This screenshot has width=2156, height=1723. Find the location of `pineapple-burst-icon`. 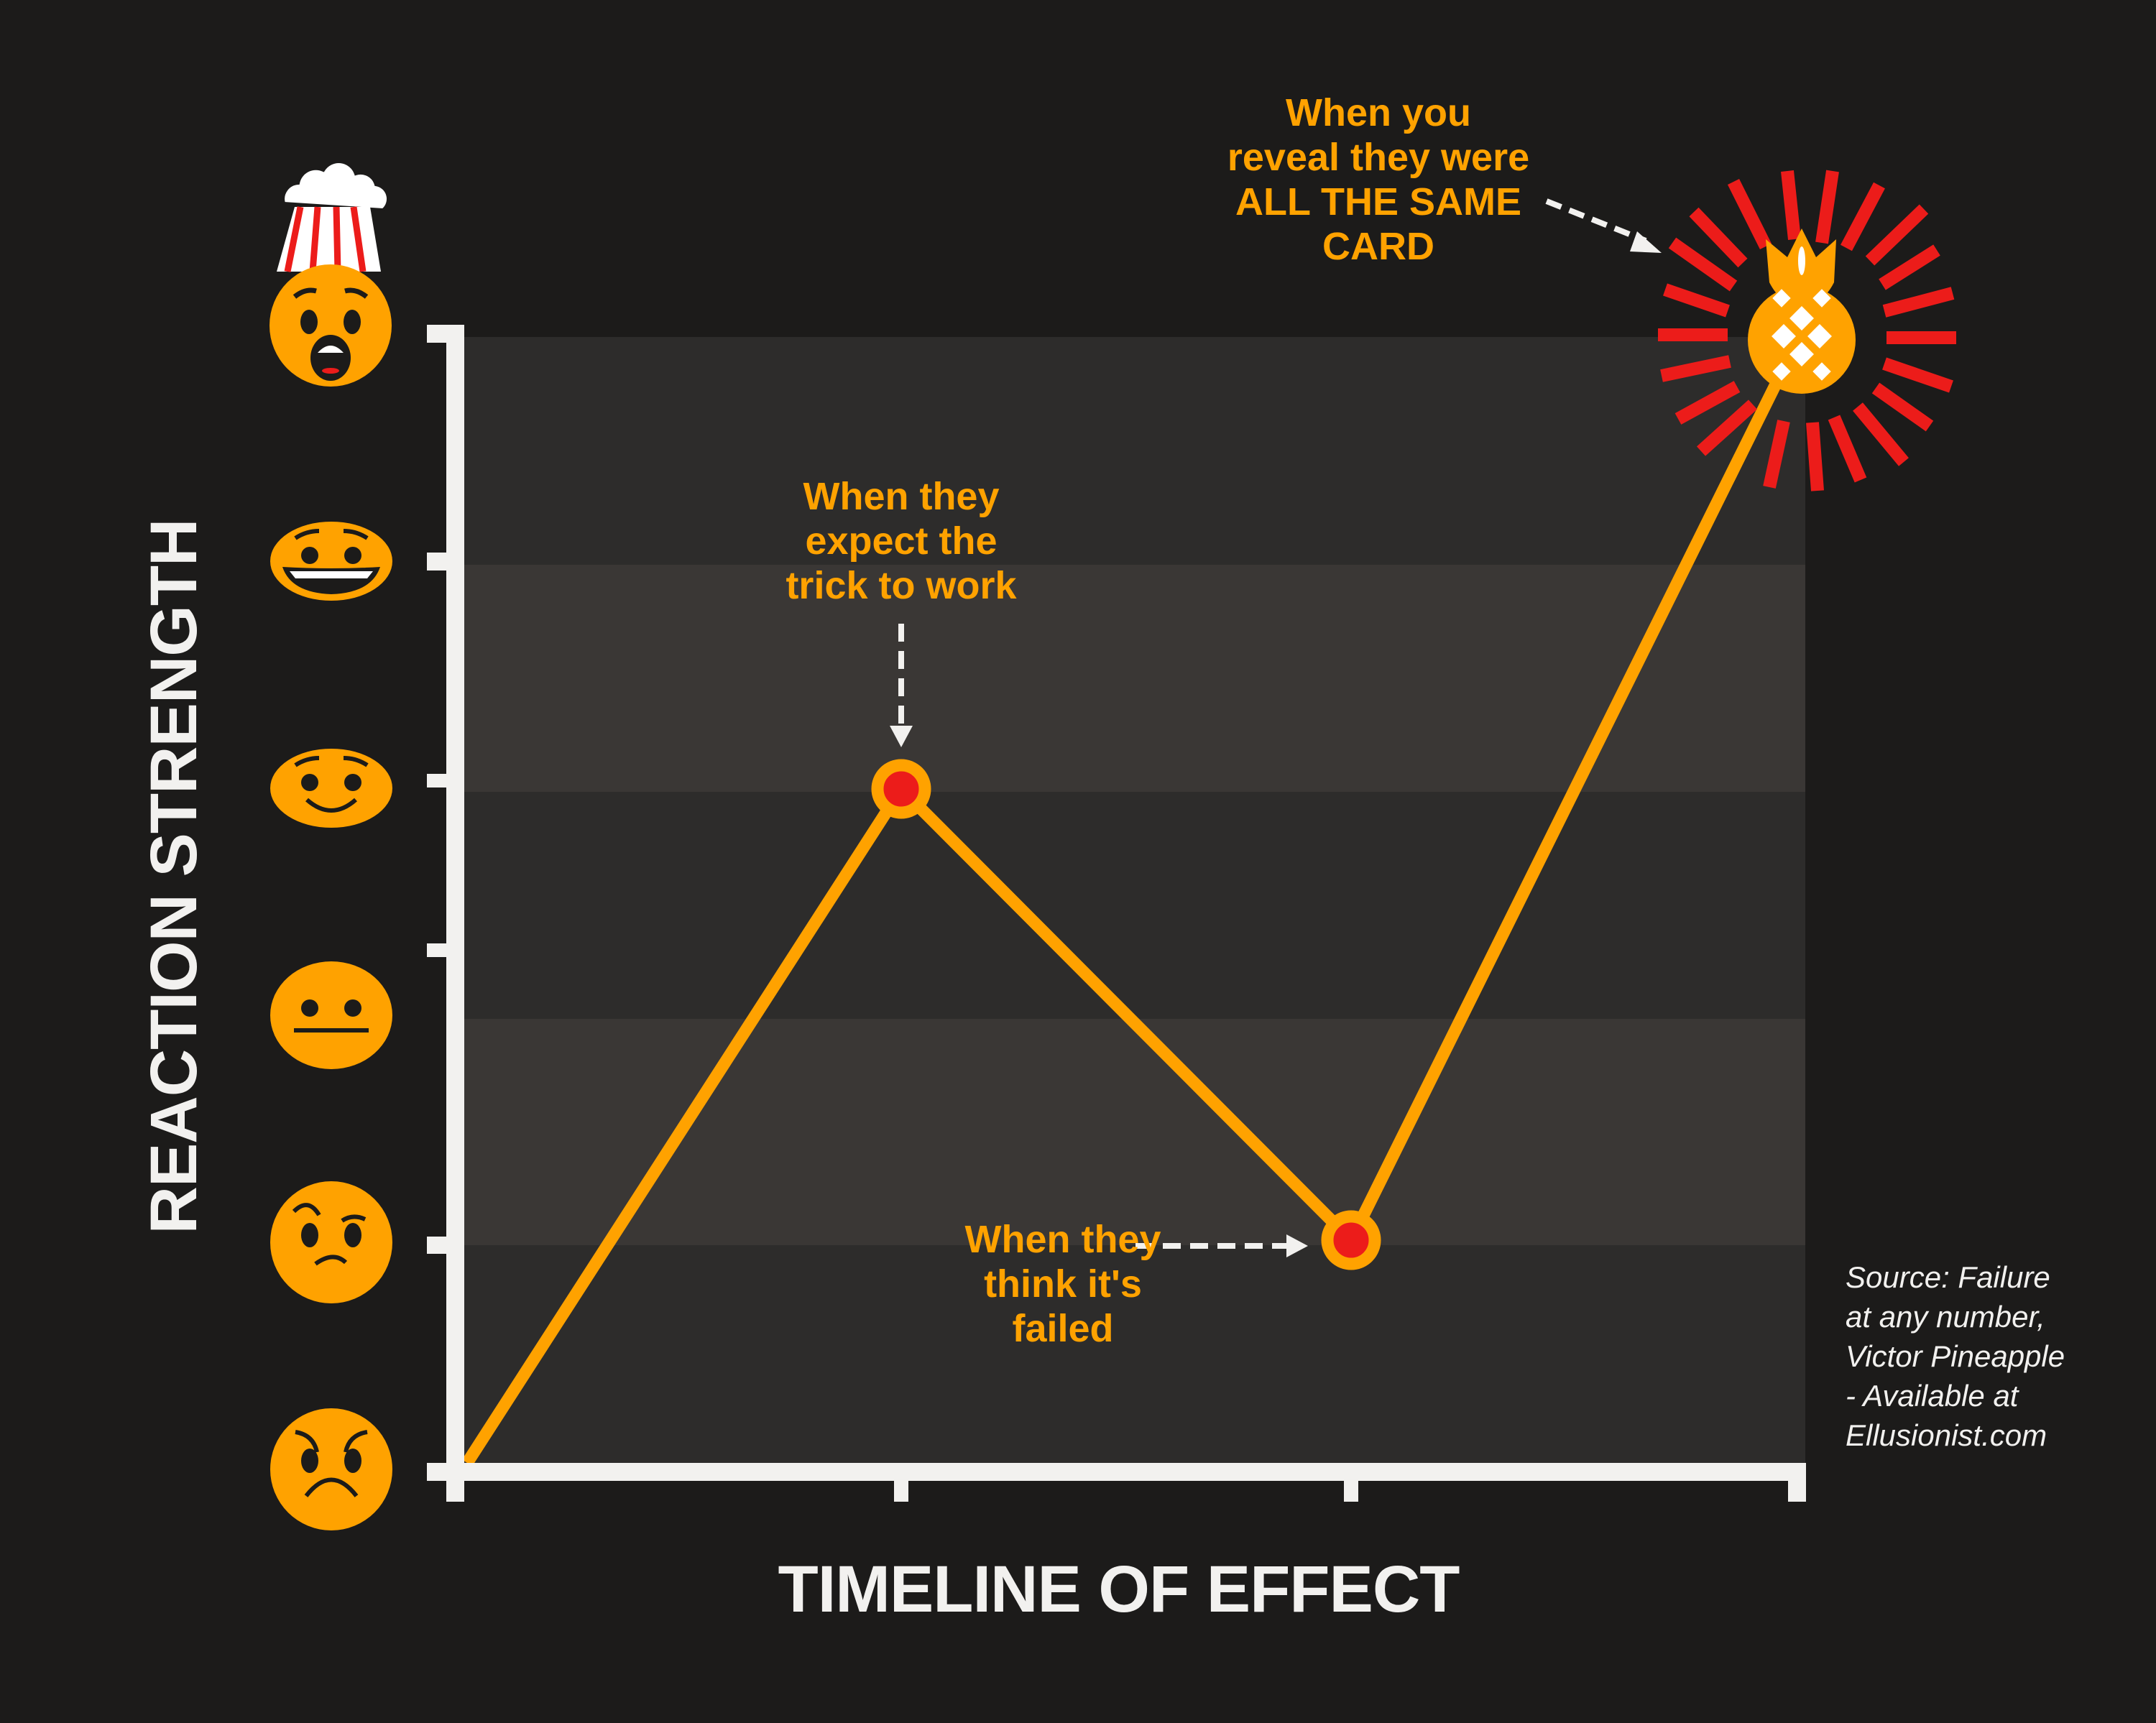

pineapple-burst-icon is located at coordinates (1807, 330).